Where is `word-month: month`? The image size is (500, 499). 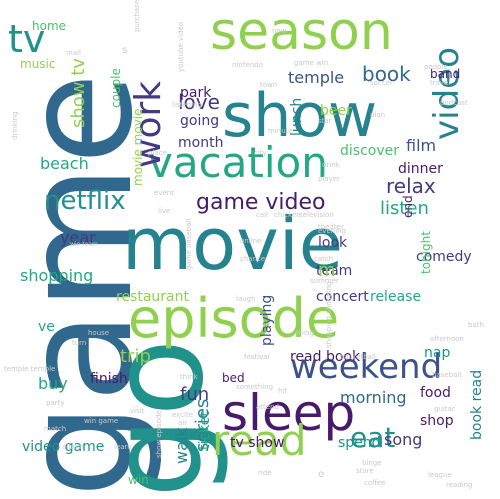
word-month: month is located at coordinates (201, 143).